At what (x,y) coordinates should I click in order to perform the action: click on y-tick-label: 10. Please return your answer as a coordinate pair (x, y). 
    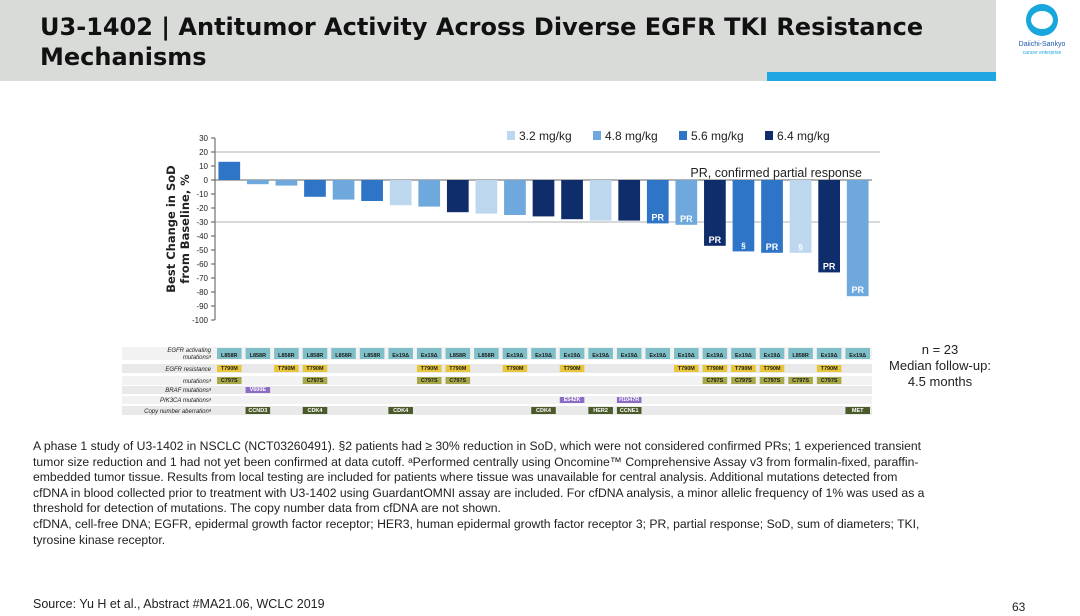
    Looking at the image, I should click on (203, 166).